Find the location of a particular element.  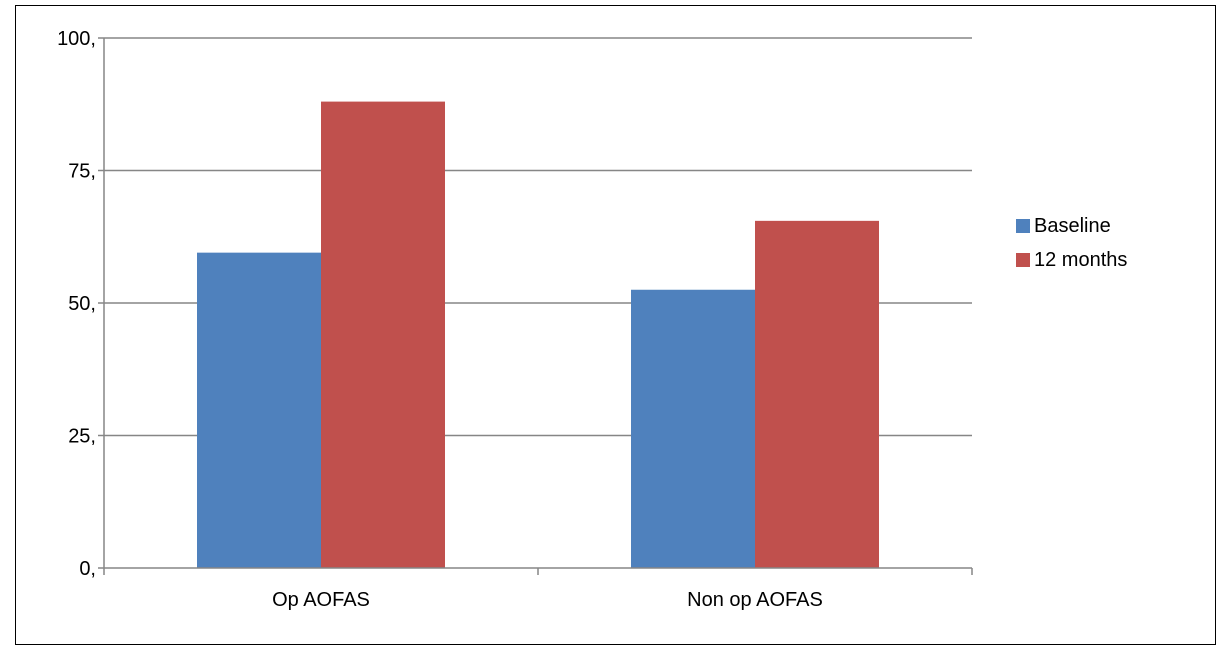

y-tick-label: 75, is located at coordinates (82, 172).